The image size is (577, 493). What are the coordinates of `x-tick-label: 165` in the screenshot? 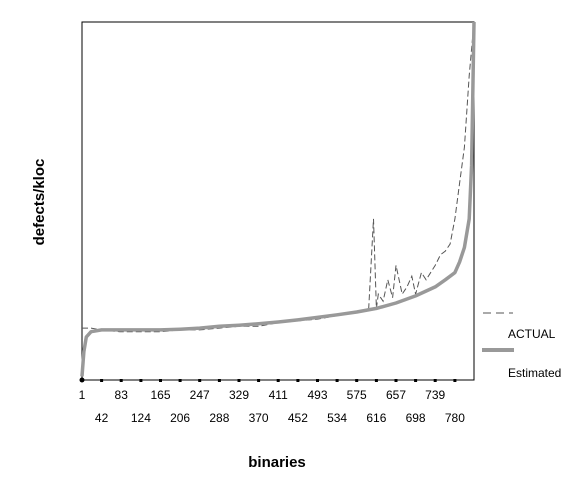 It's located at (160, 395).